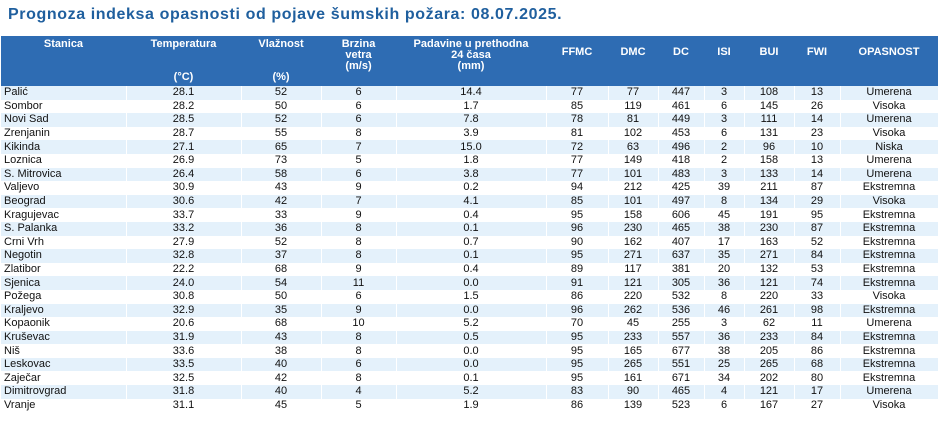 This screenshot has height=424, width=940. I want to click on cell-isi: 17, so click(724, 242).